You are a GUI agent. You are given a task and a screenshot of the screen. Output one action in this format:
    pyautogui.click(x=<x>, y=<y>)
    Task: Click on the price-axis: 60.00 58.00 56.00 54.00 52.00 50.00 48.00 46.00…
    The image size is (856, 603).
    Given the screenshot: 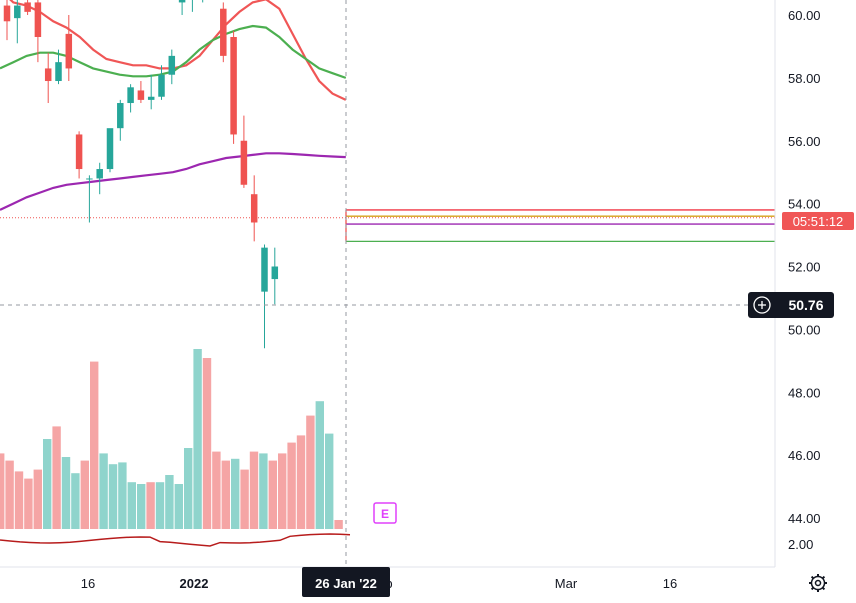 What is the action you would take?
    pyautogui.click(x=804, y=280)
    